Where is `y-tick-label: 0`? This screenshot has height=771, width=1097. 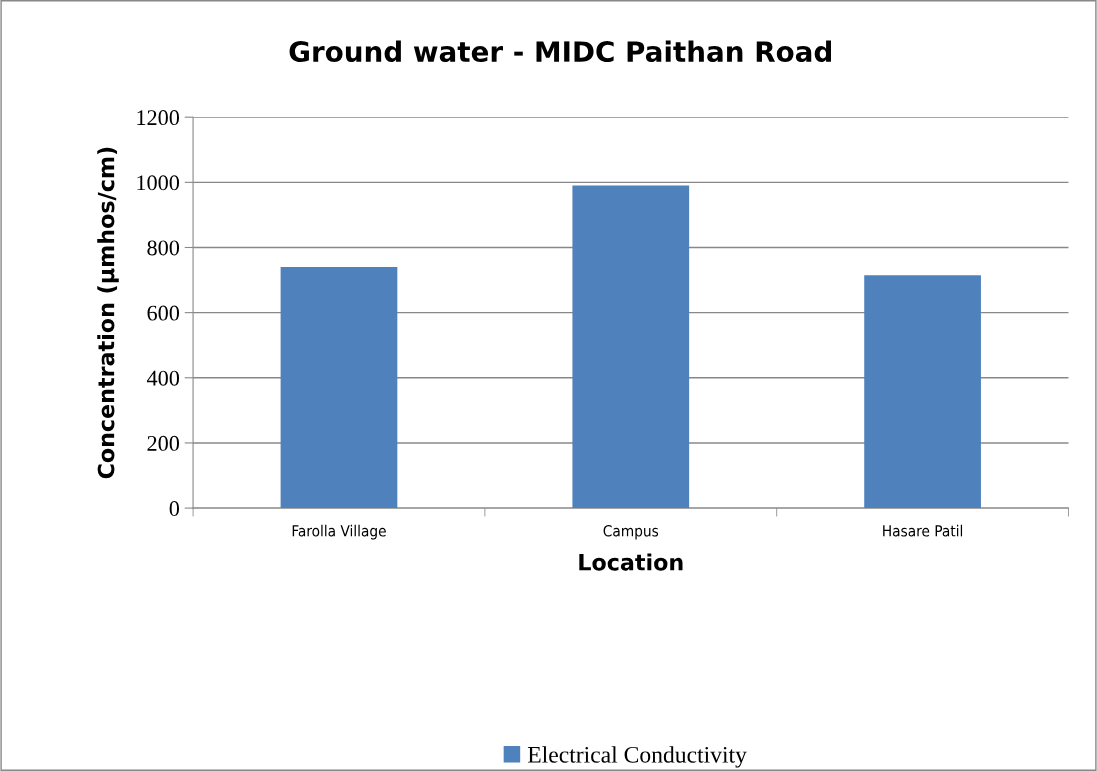 y-tick-label: 0 is located at coordinates (174, 509).